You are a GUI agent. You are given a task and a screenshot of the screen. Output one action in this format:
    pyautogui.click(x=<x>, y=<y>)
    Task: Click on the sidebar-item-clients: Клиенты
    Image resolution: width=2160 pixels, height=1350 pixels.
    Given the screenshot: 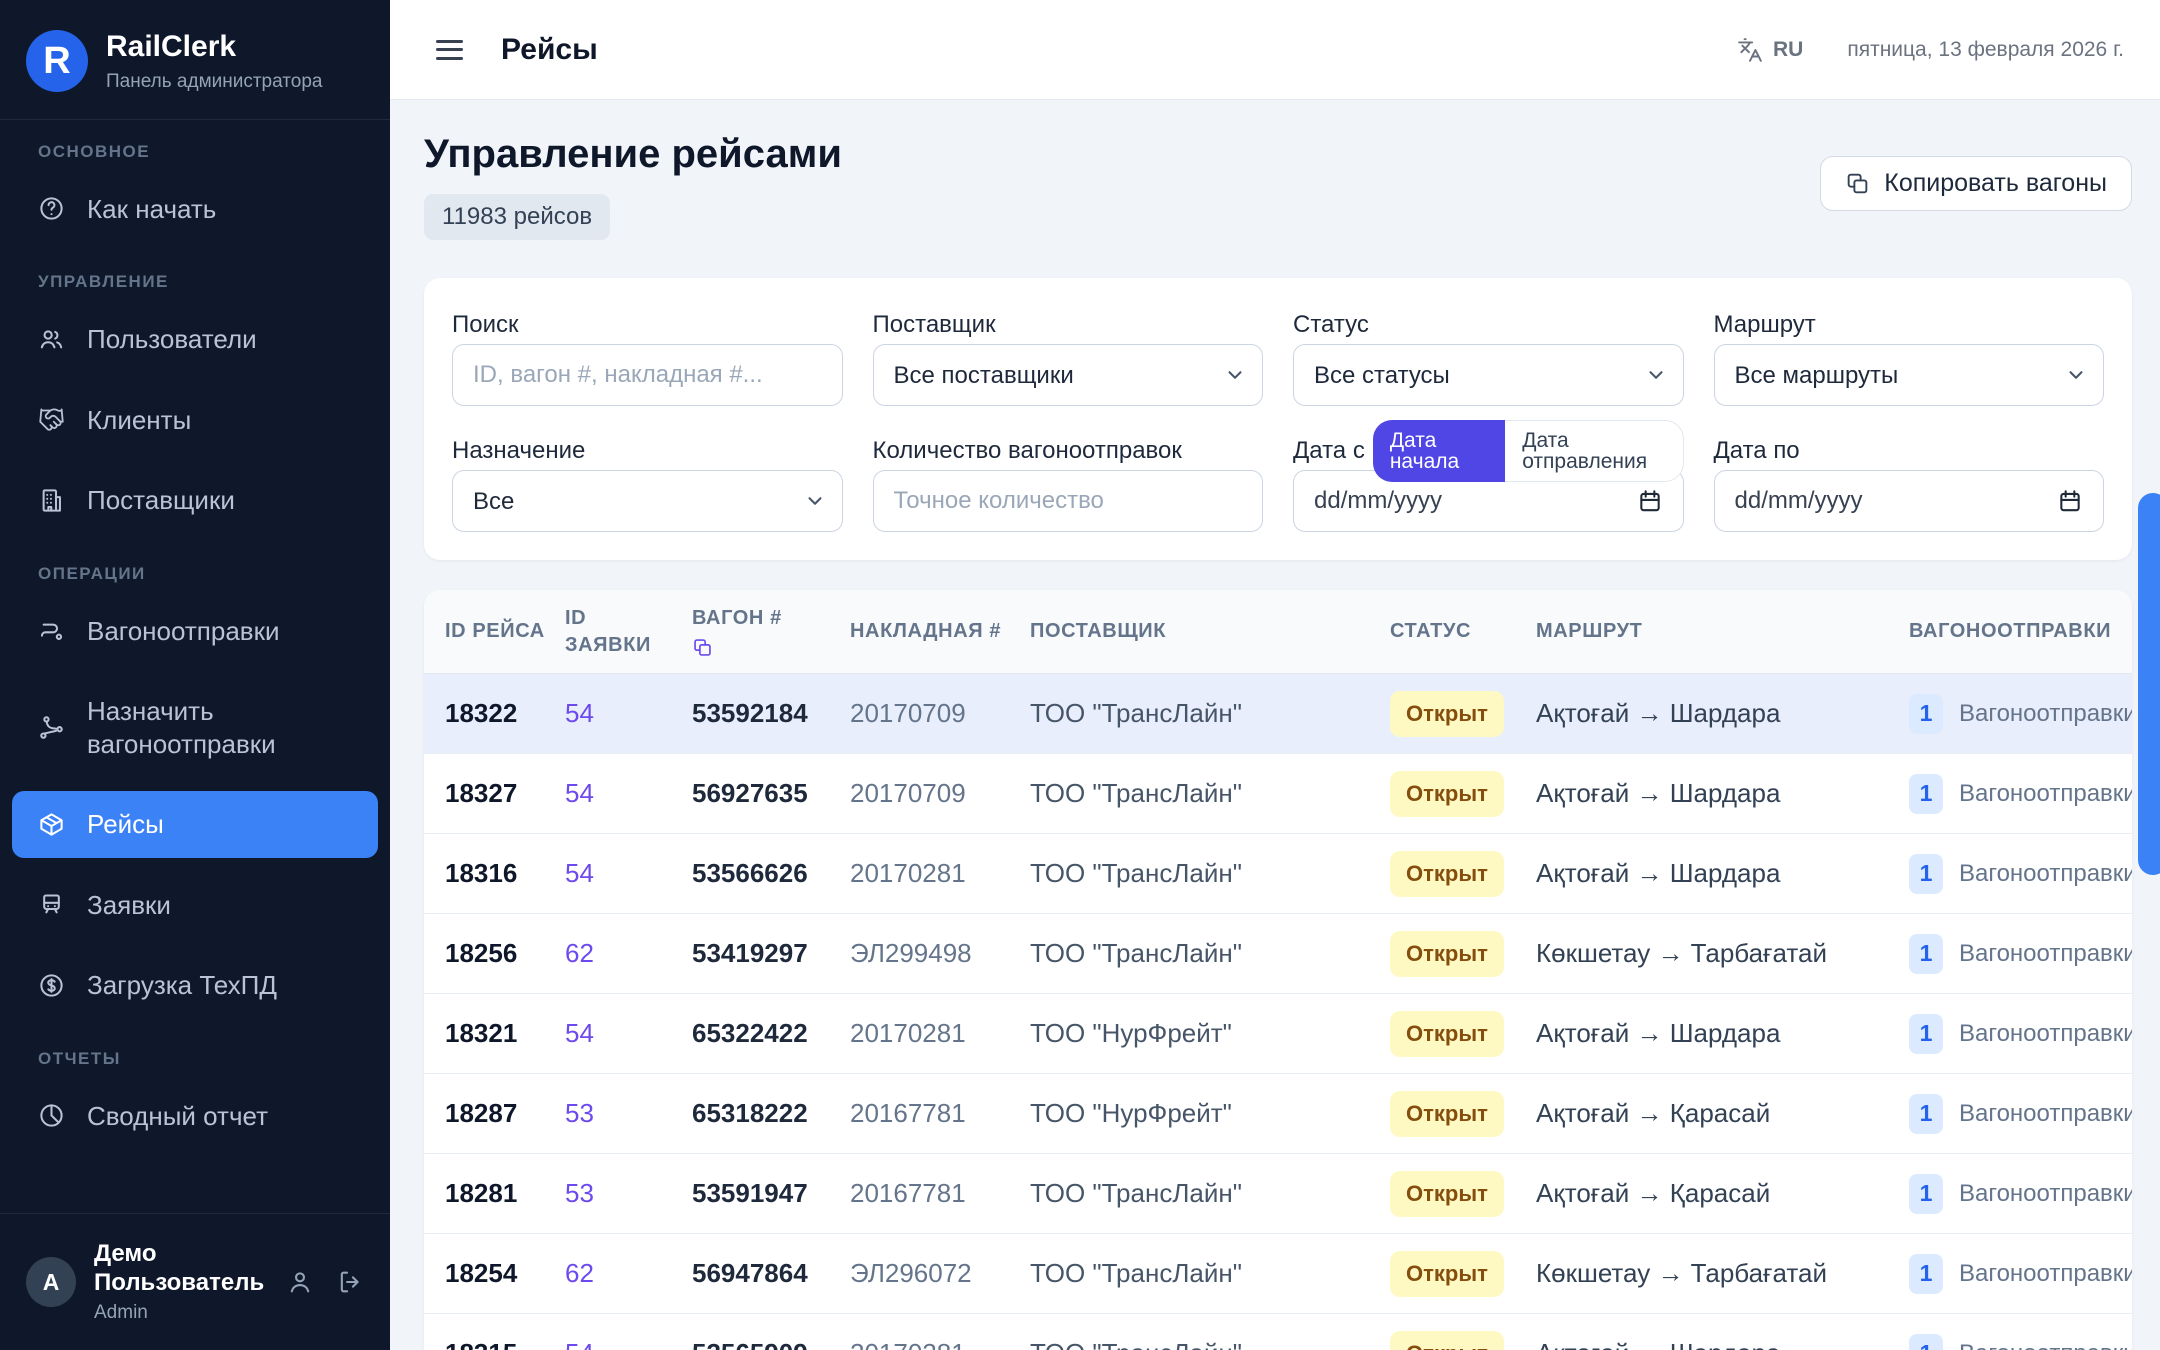 What is the action you would take?
    pyautogui.click(x=195, y=420)
    